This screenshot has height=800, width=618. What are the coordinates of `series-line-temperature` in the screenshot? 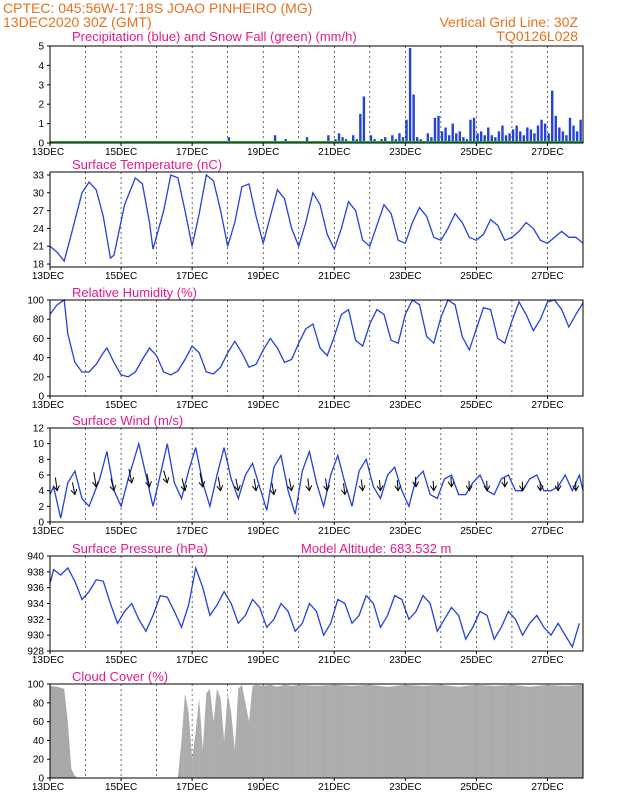 It's located at (316, 218).